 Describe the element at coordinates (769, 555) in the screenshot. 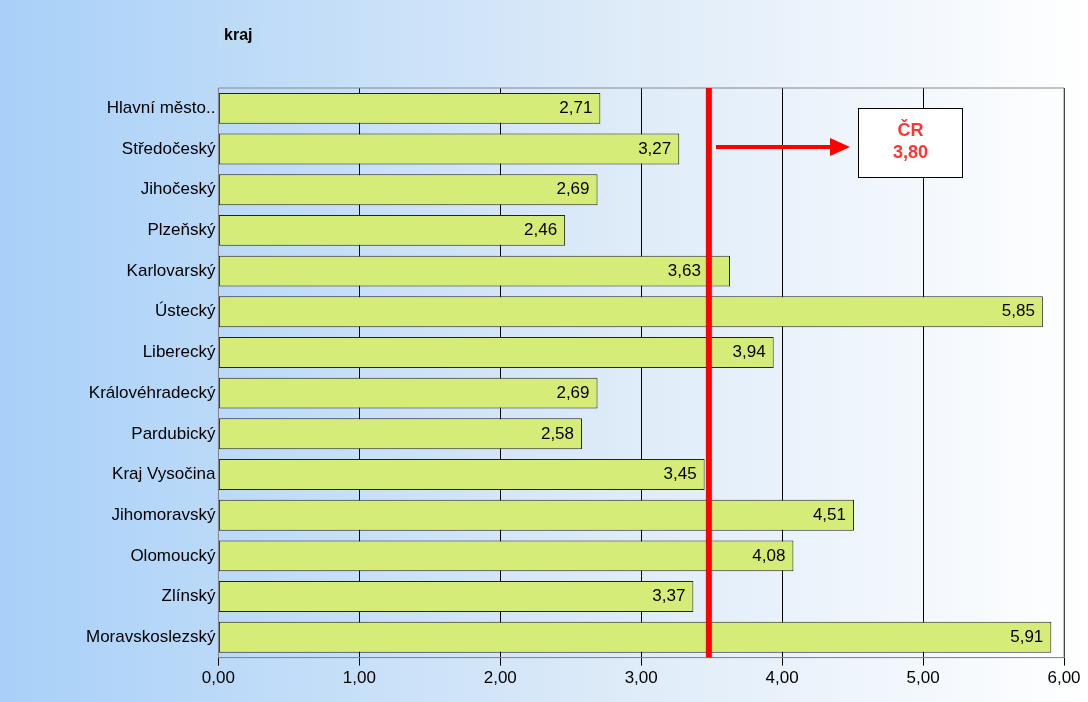

I see `data-label: 4,08` at that location.